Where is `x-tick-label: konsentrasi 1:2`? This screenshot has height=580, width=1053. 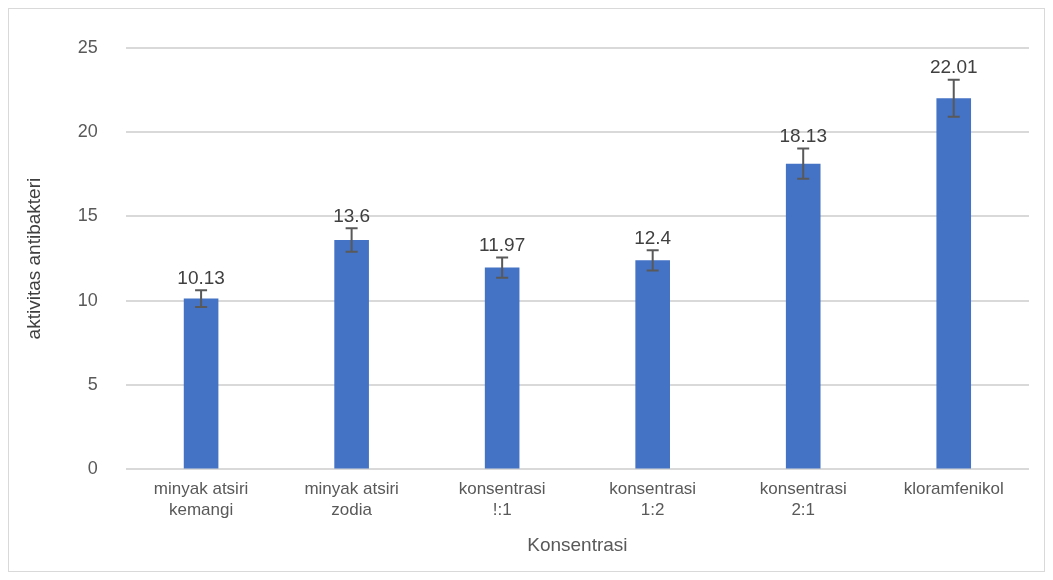
x-tick-label: konsentrasi 1:2 is located at coordinates (653, 499).